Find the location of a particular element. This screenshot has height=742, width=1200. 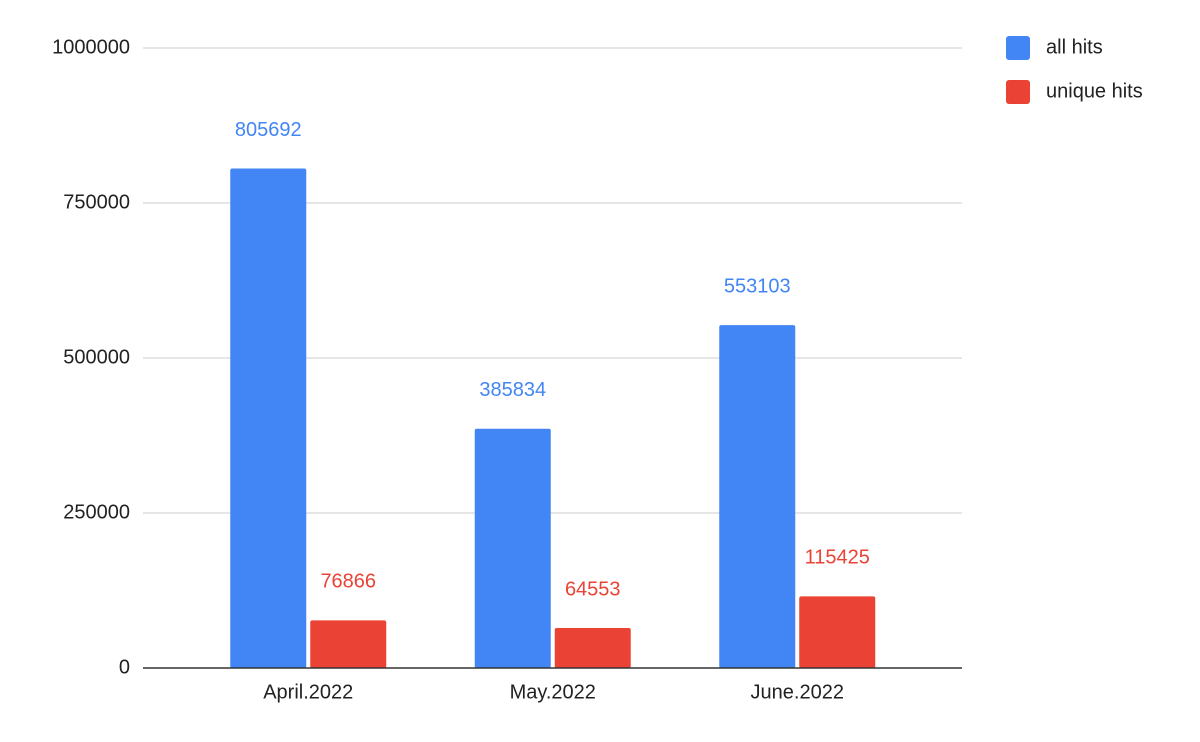

data-label: 805692 is located at coordinates (268, 130).